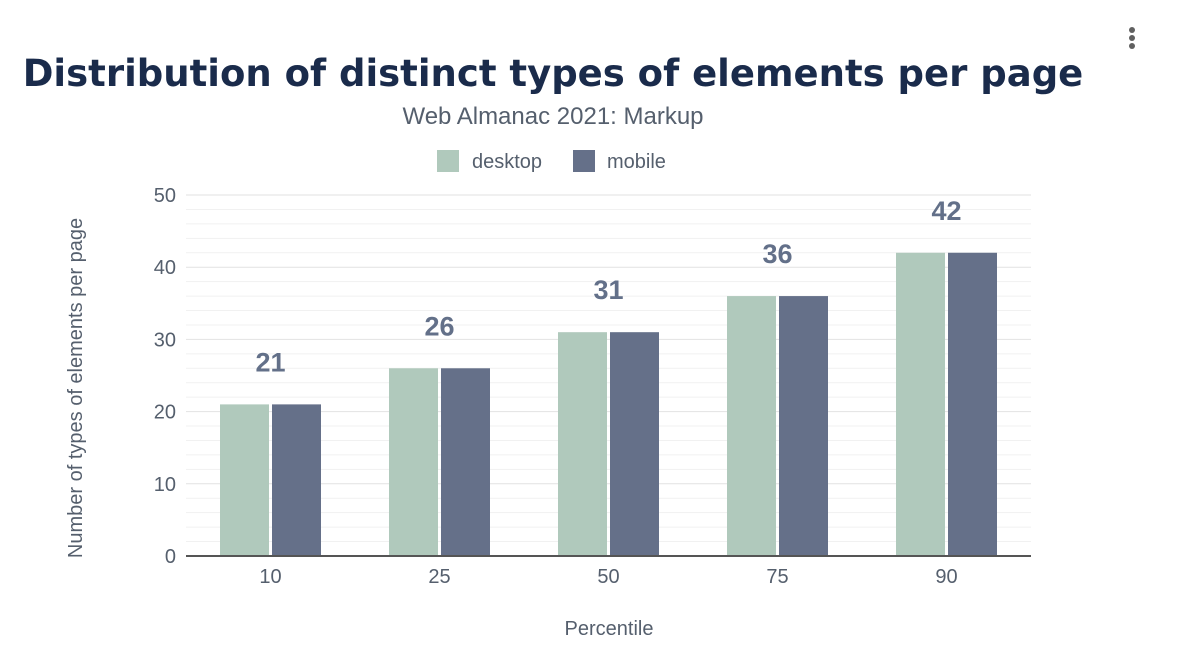  Describe the element at coordinates (448, 161) in the screenshot. I see `legend-swatch-desktop` at that location.